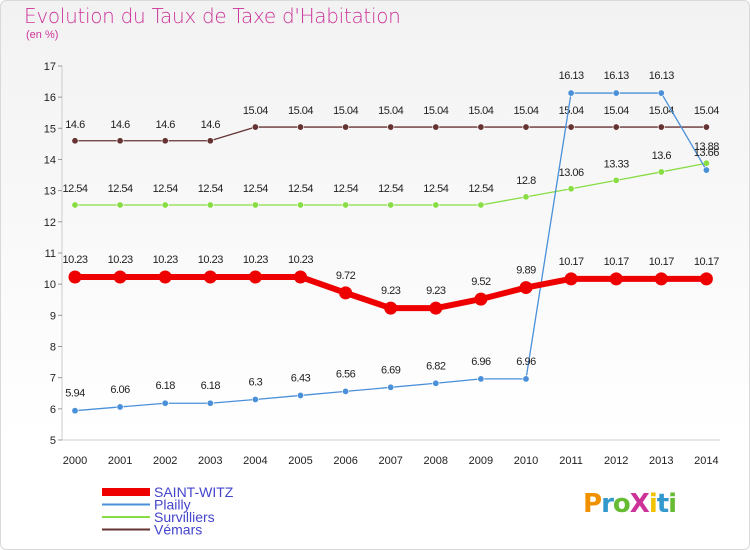 This screenshot has height=550, width=750. I want to click on data-label: 6.06, so click(120, 390).